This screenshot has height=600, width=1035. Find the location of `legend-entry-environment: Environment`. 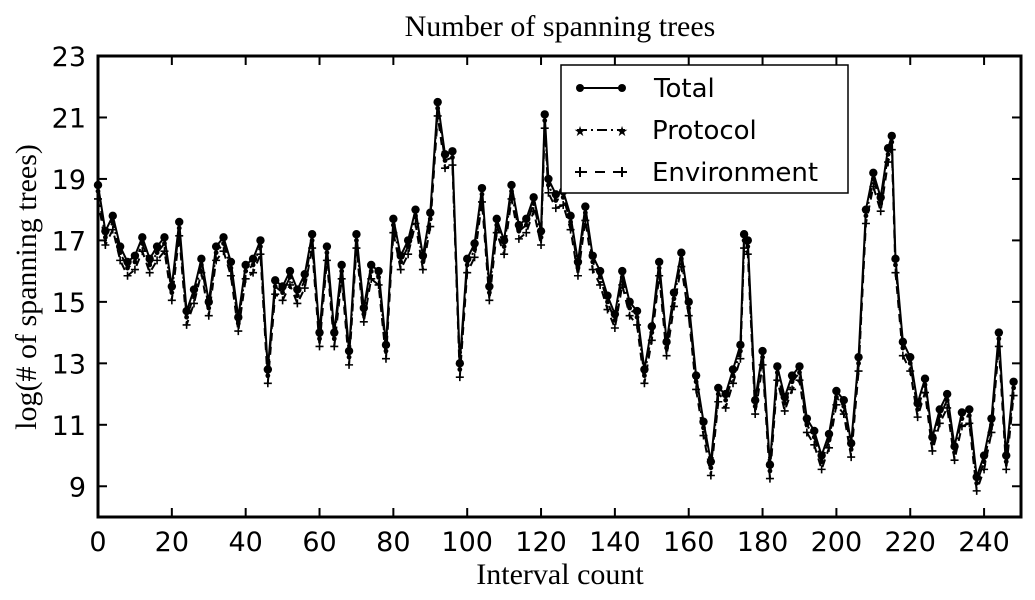

legend-entry-environment: Environment is located at coordinates (696, 173).